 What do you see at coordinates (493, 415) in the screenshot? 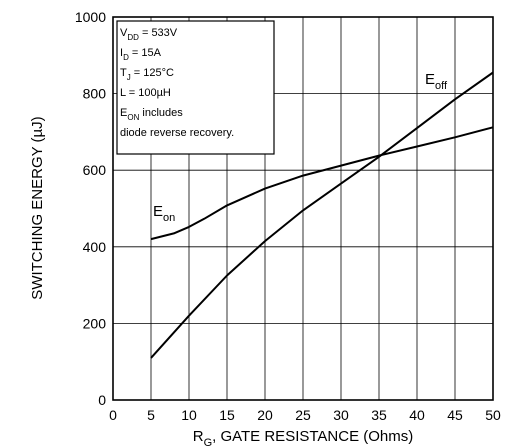
I see `x-tick-label: 50` at bounding box center [493, 415].